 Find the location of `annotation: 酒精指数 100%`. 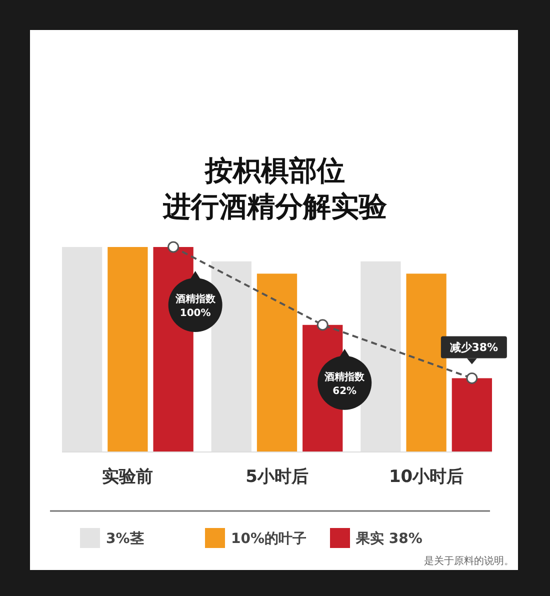

annotation: 酒精指数 100% is located at coordinates (195, 306).